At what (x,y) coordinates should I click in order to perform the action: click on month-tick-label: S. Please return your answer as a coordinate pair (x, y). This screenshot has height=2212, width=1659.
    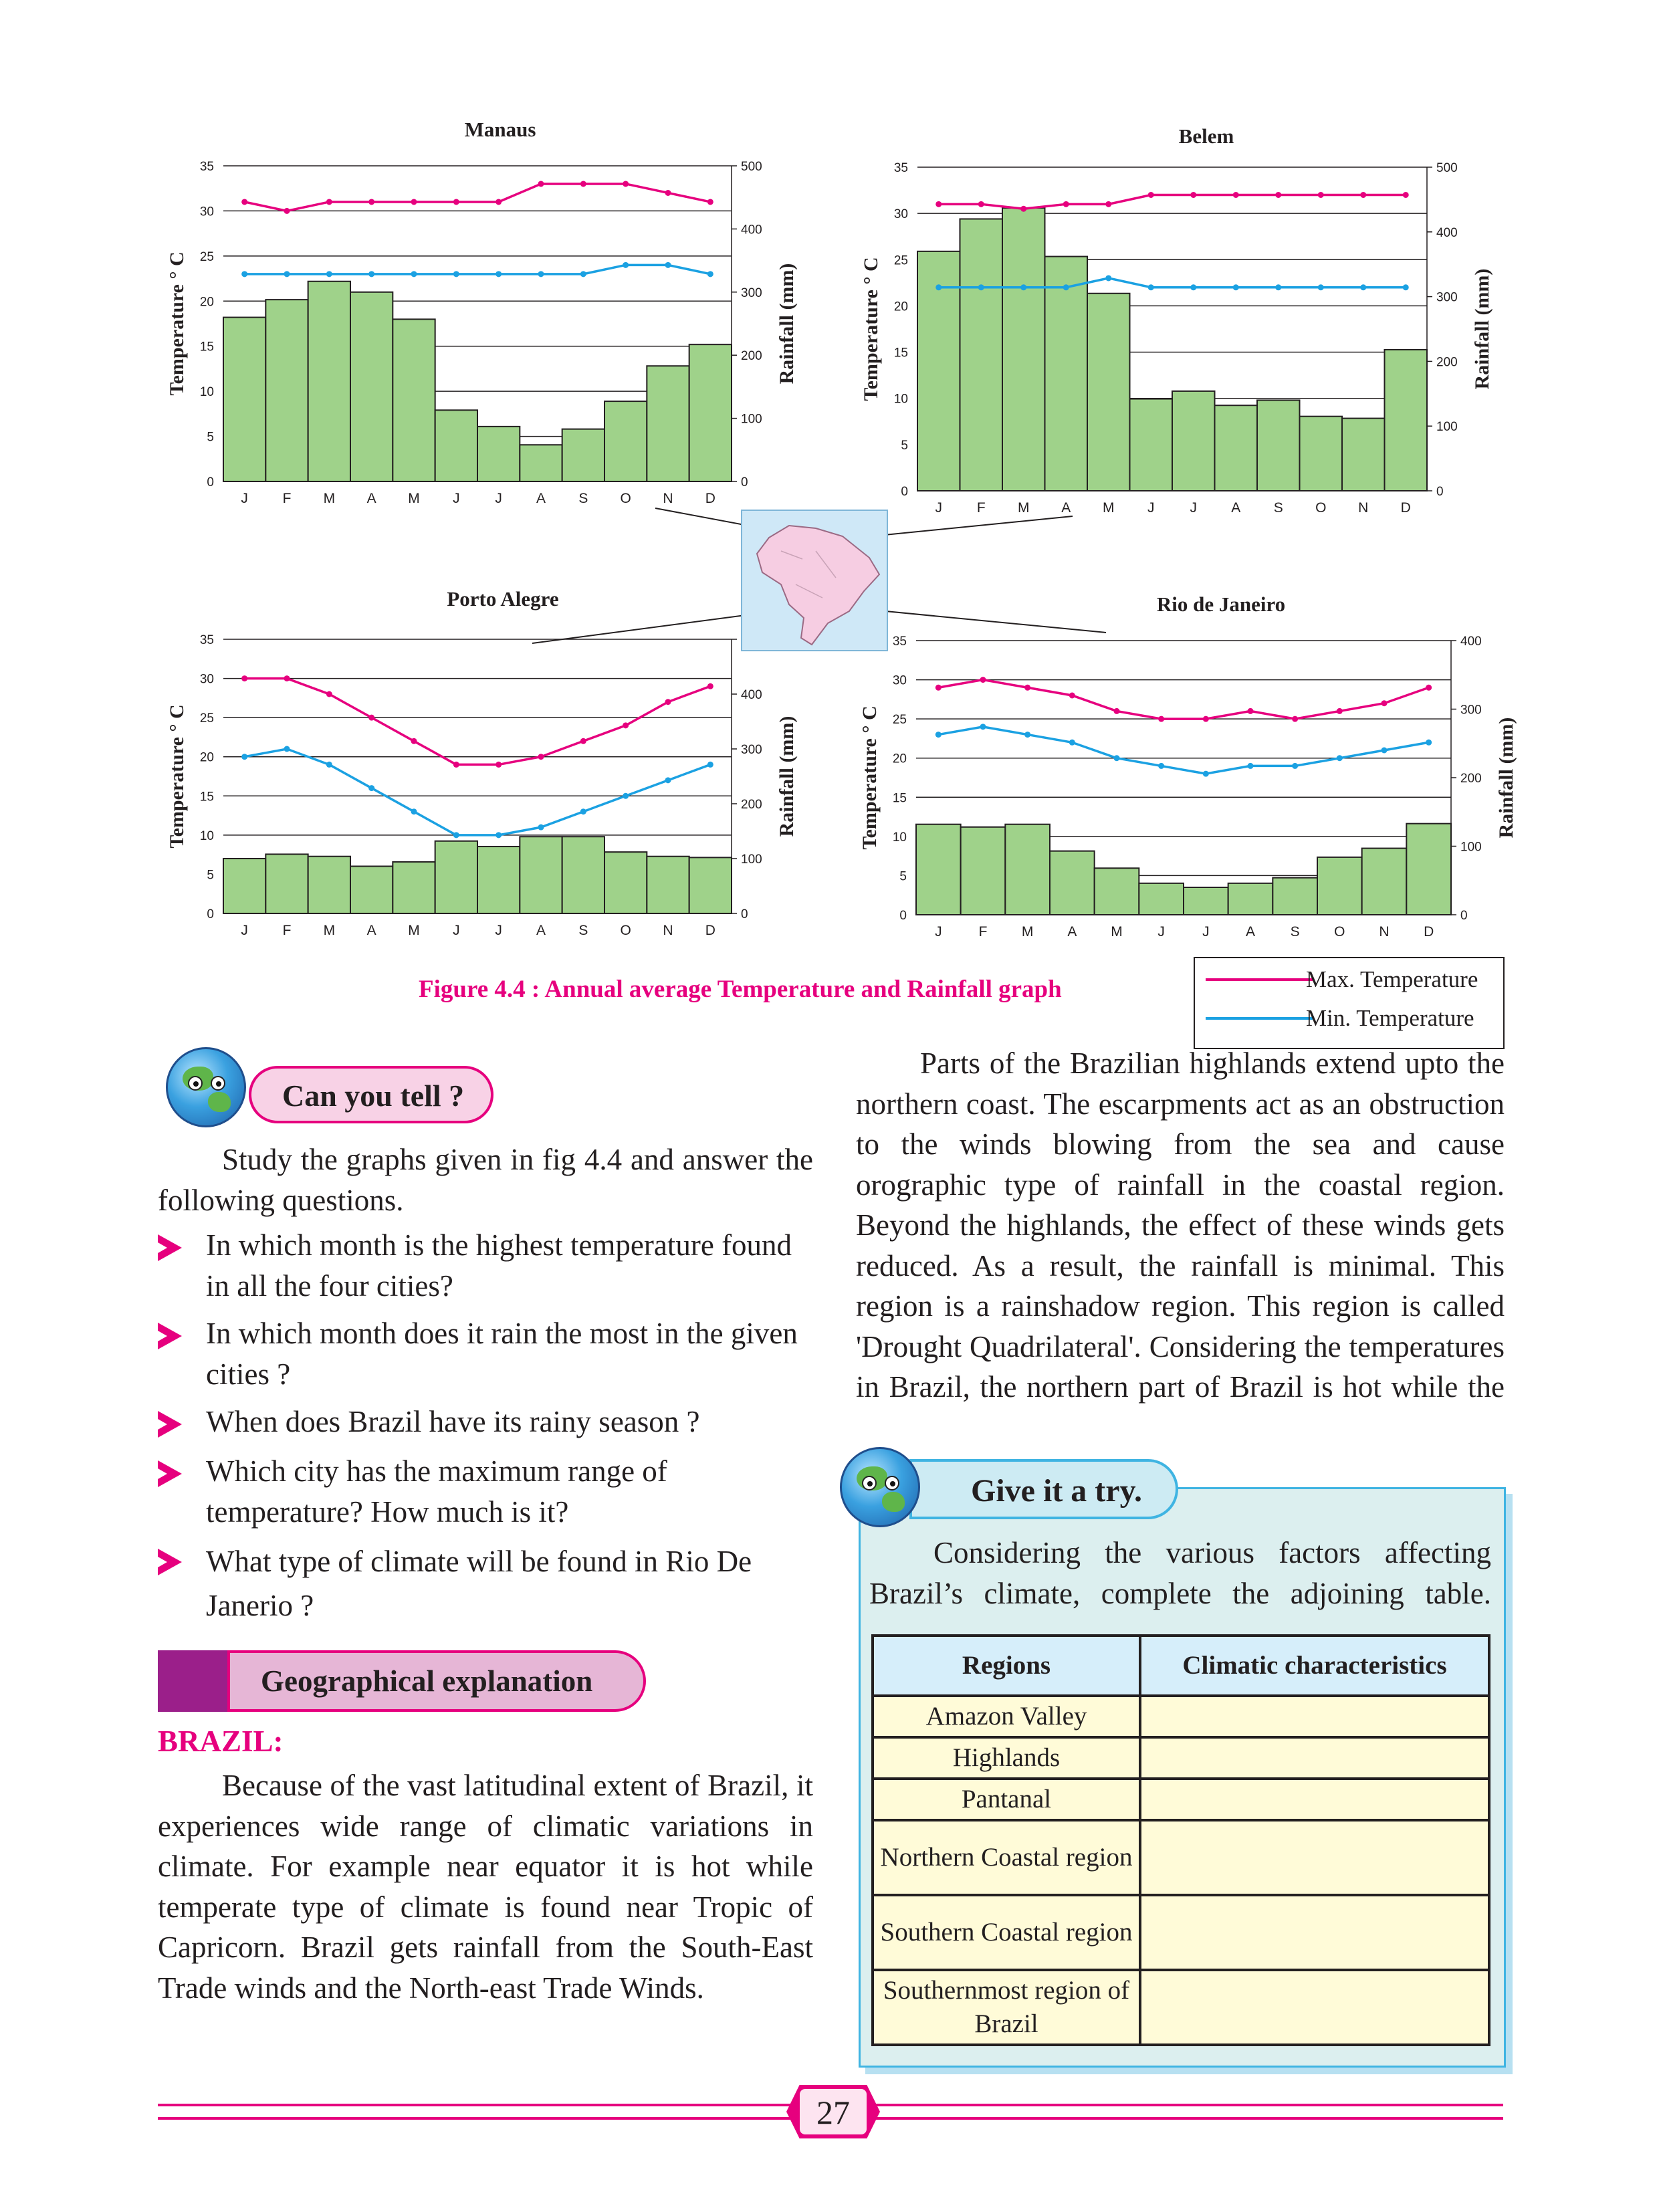
    Looking at the image, I should click on (583, 930).